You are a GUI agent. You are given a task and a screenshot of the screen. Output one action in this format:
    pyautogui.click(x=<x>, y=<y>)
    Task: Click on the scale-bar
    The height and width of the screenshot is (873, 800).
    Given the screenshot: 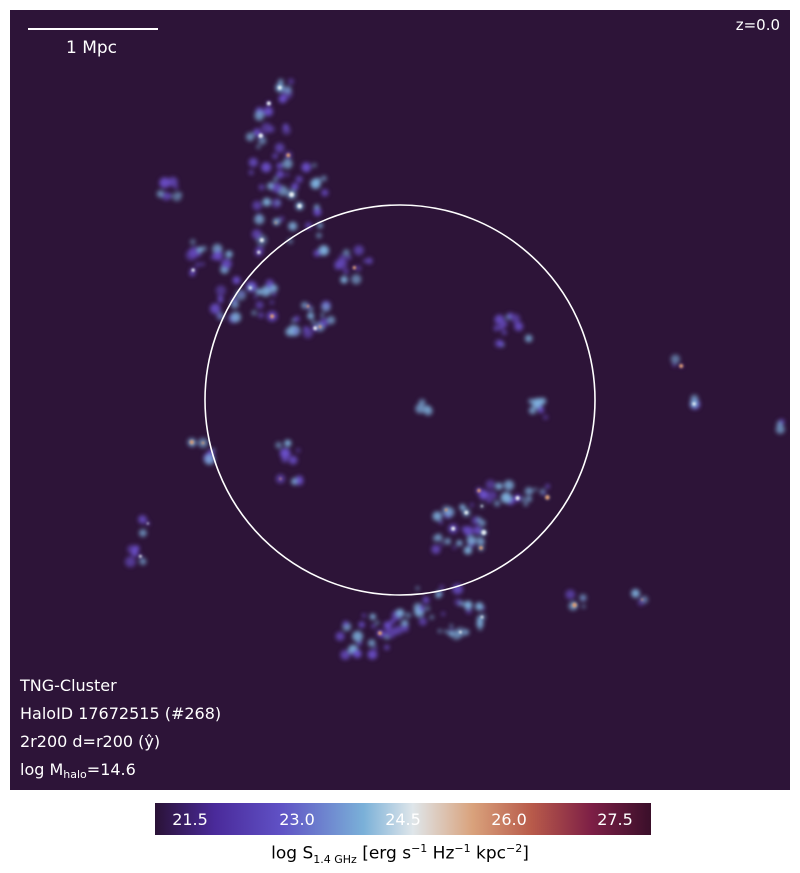 What is the action you would take?
    pyautogui.click(x=93, y=29)
    